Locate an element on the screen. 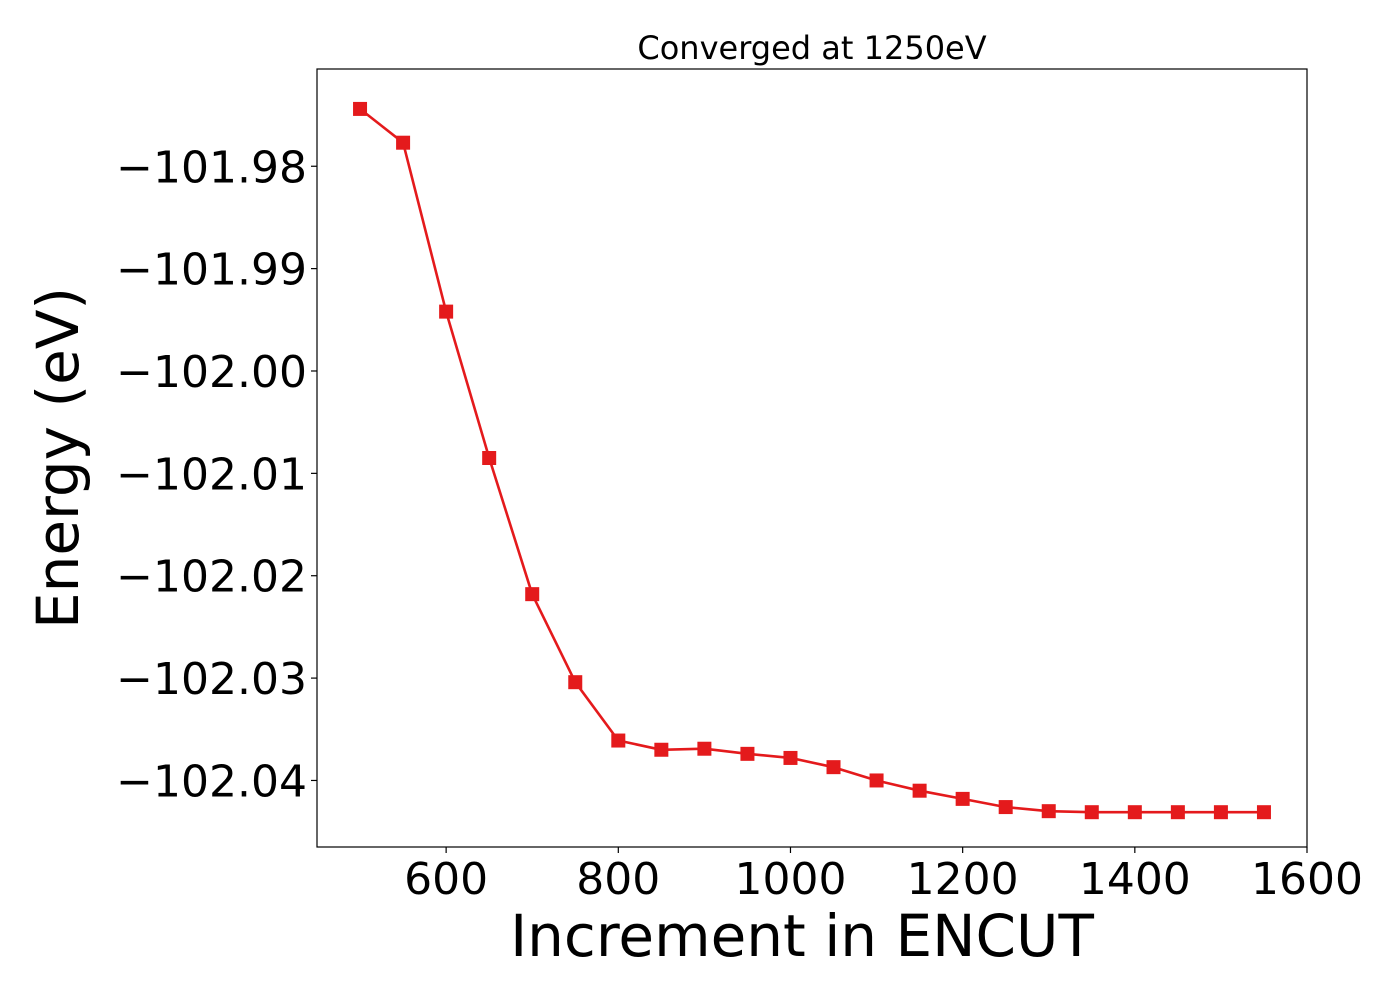  y-tick-label-4: −102.02 is located at coordinates (211, 577).